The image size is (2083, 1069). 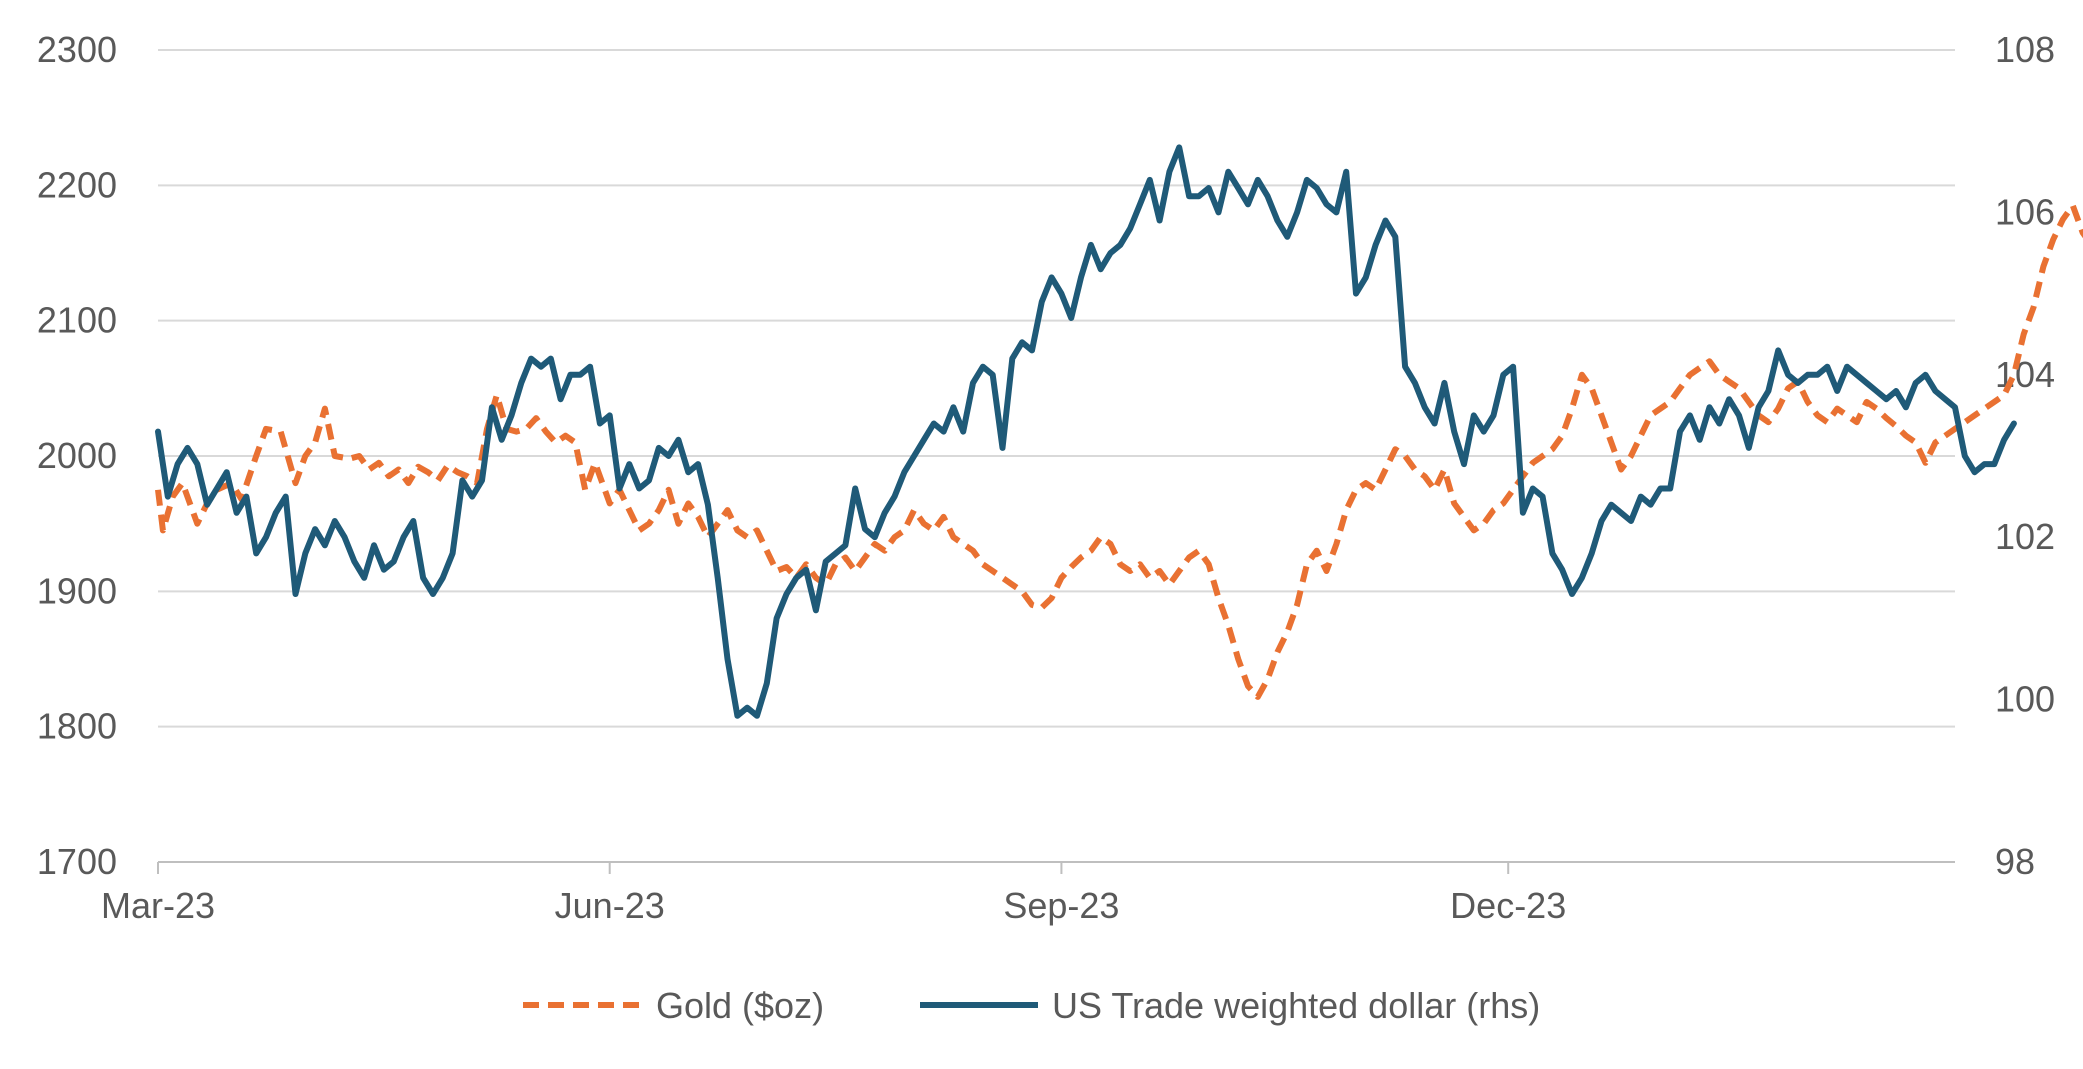 What do you see at coordinates (610, 905) in the screenshot?
I see `x-tick-label: Jun-23` at bounding box center [610, 905].